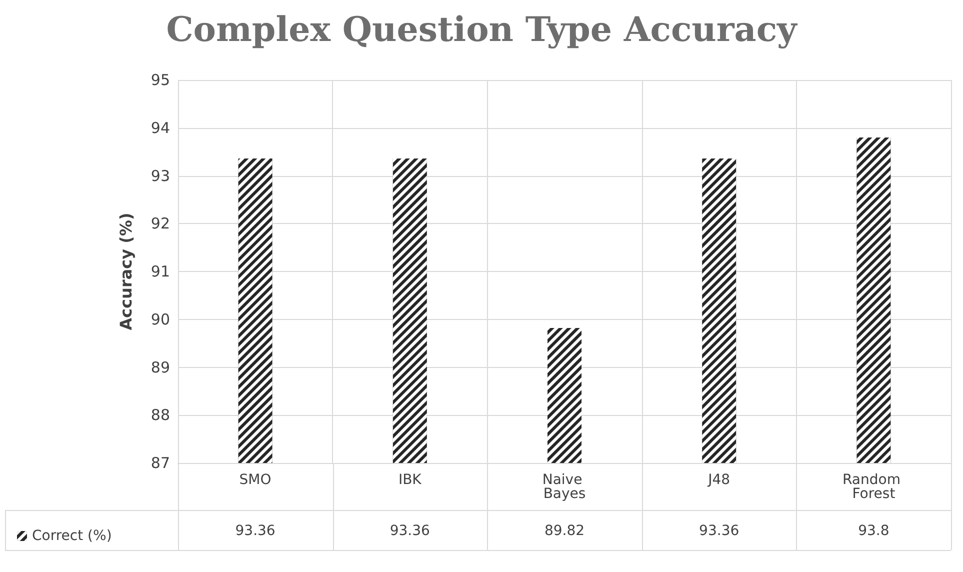  I want to click on y-tick-label: 95, so click(160, 80).